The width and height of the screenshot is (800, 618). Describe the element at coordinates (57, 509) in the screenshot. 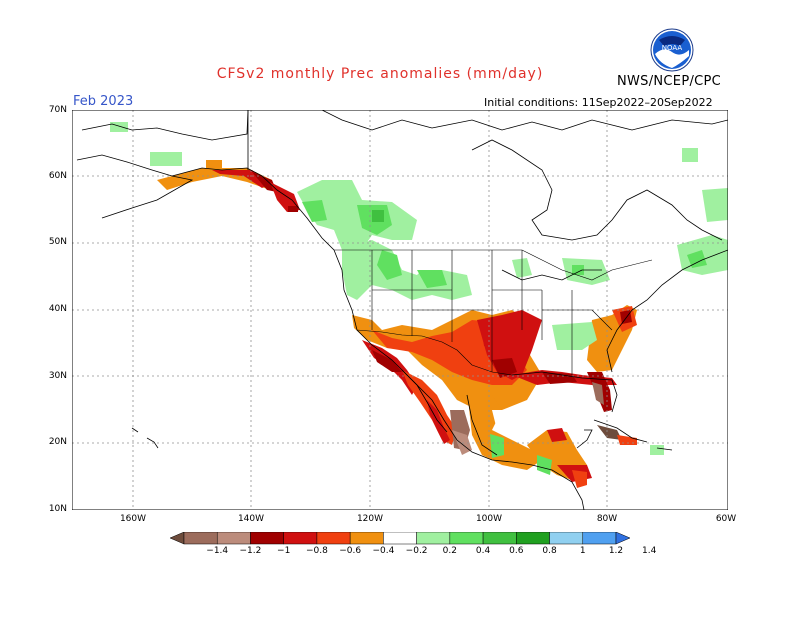

I see `lat-label-10n: 10N` at that location.